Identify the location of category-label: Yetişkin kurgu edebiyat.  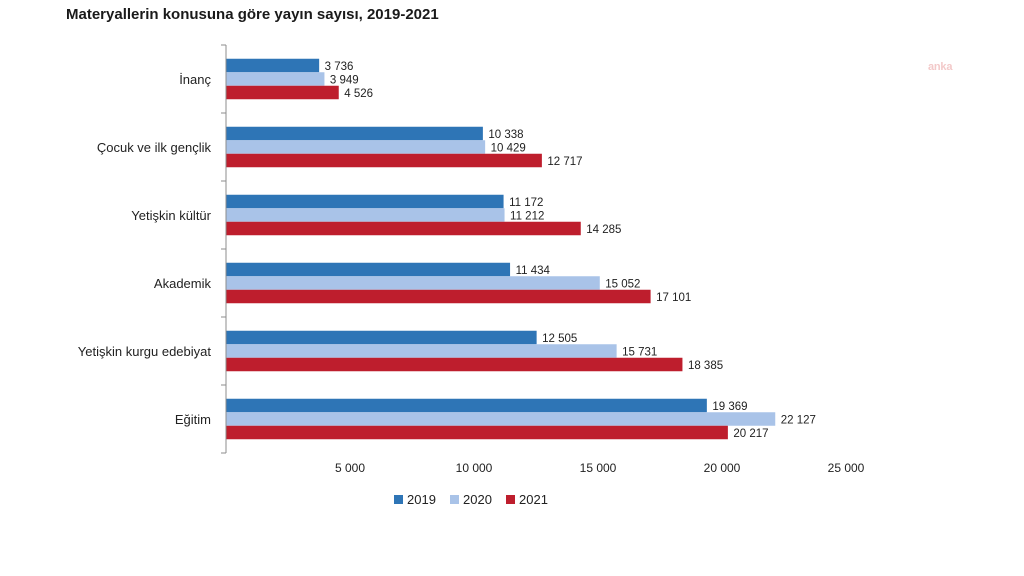
(145, 351).